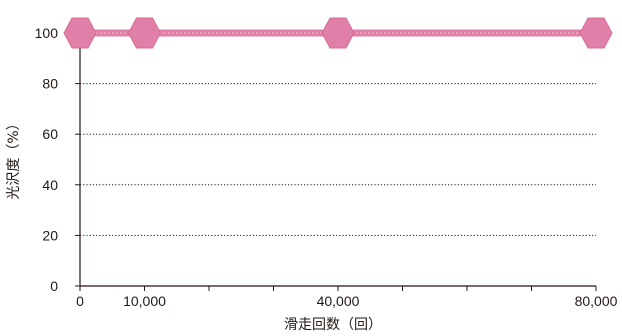 This screenshot has height=336, width=622. What do you see at coordinates (338, 301) in the screenshot?
I see `x-tick-label-40000: 40,000` at bounding box center [338, 301].